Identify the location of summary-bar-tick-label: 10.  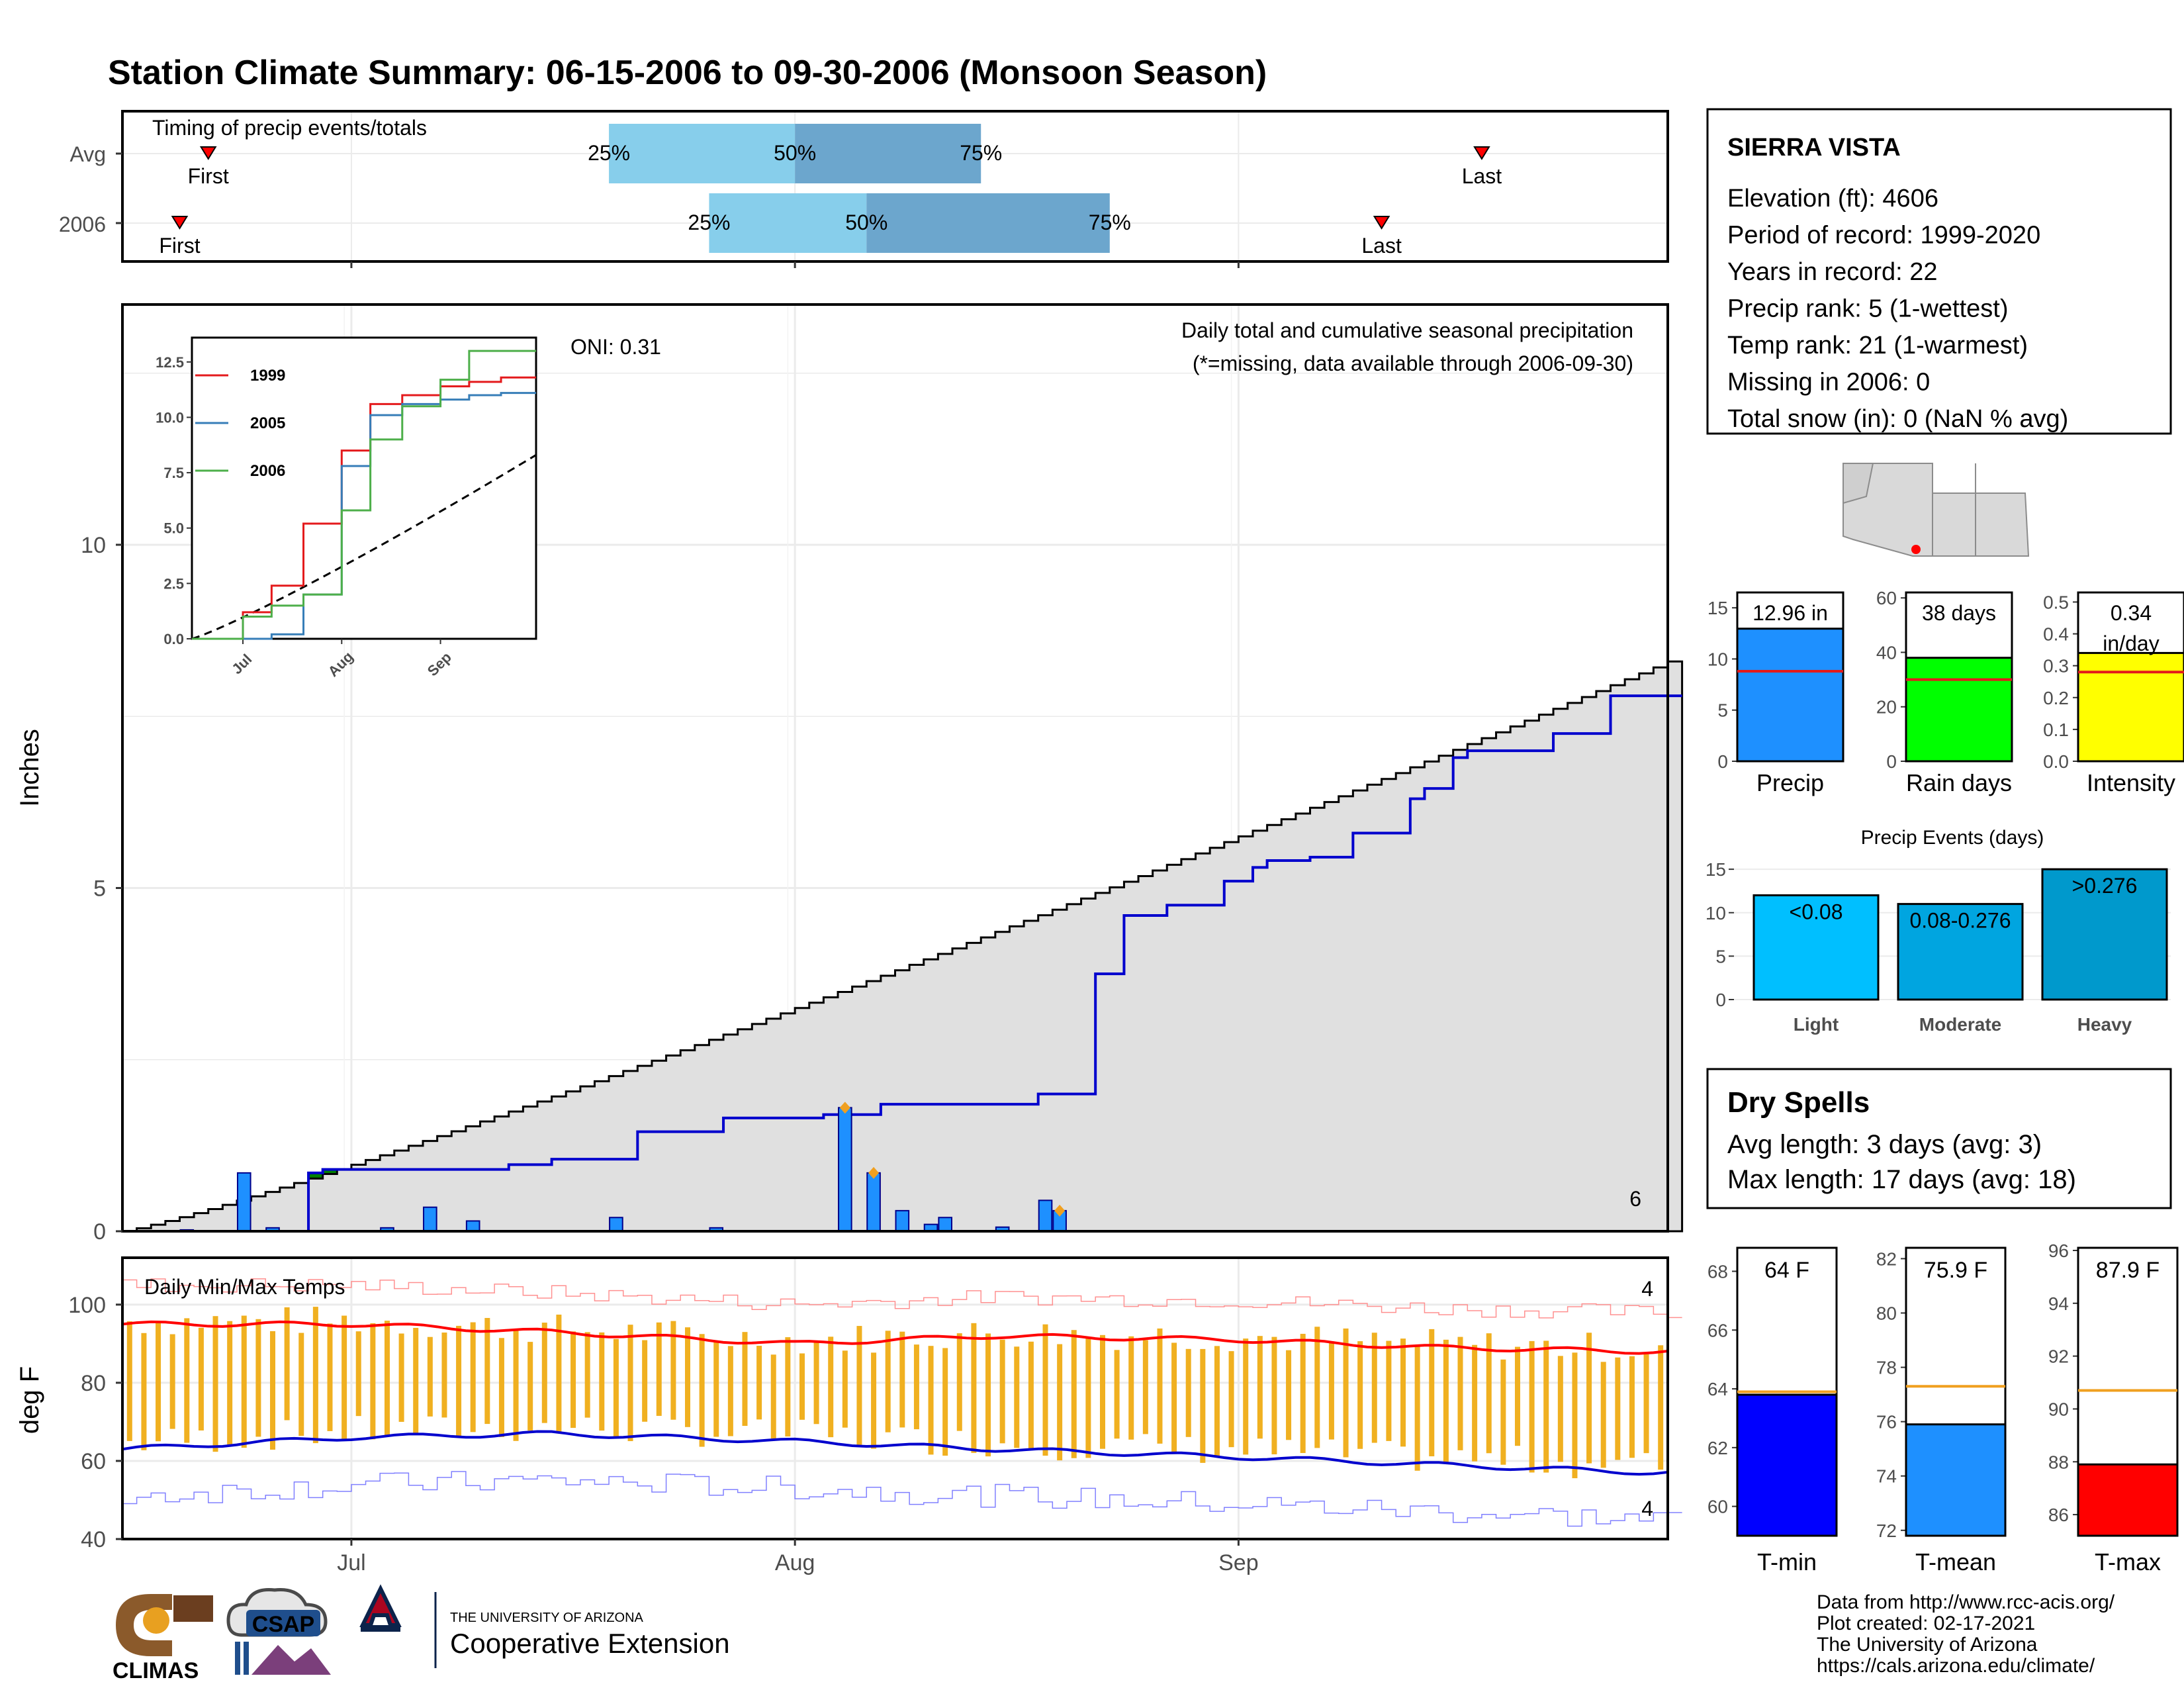
(1718, 659).